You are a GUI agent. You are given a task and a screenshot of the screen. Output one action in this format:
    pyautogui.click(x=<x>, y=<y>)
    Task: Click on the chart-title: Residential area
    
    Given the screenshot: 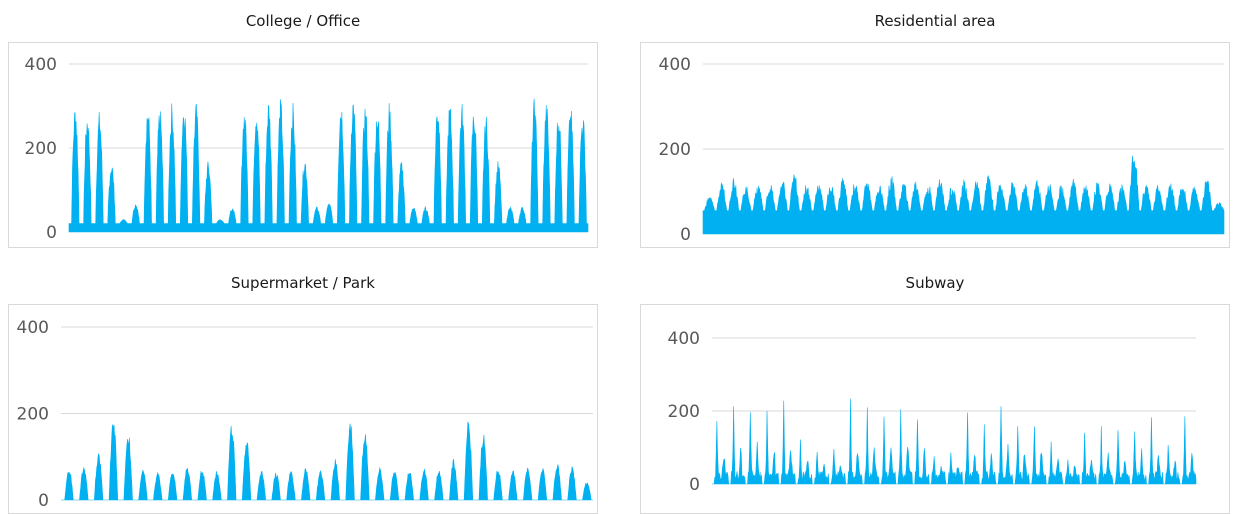 What is the action you would take?
    pyautogui.click(x=935, y=21)
    